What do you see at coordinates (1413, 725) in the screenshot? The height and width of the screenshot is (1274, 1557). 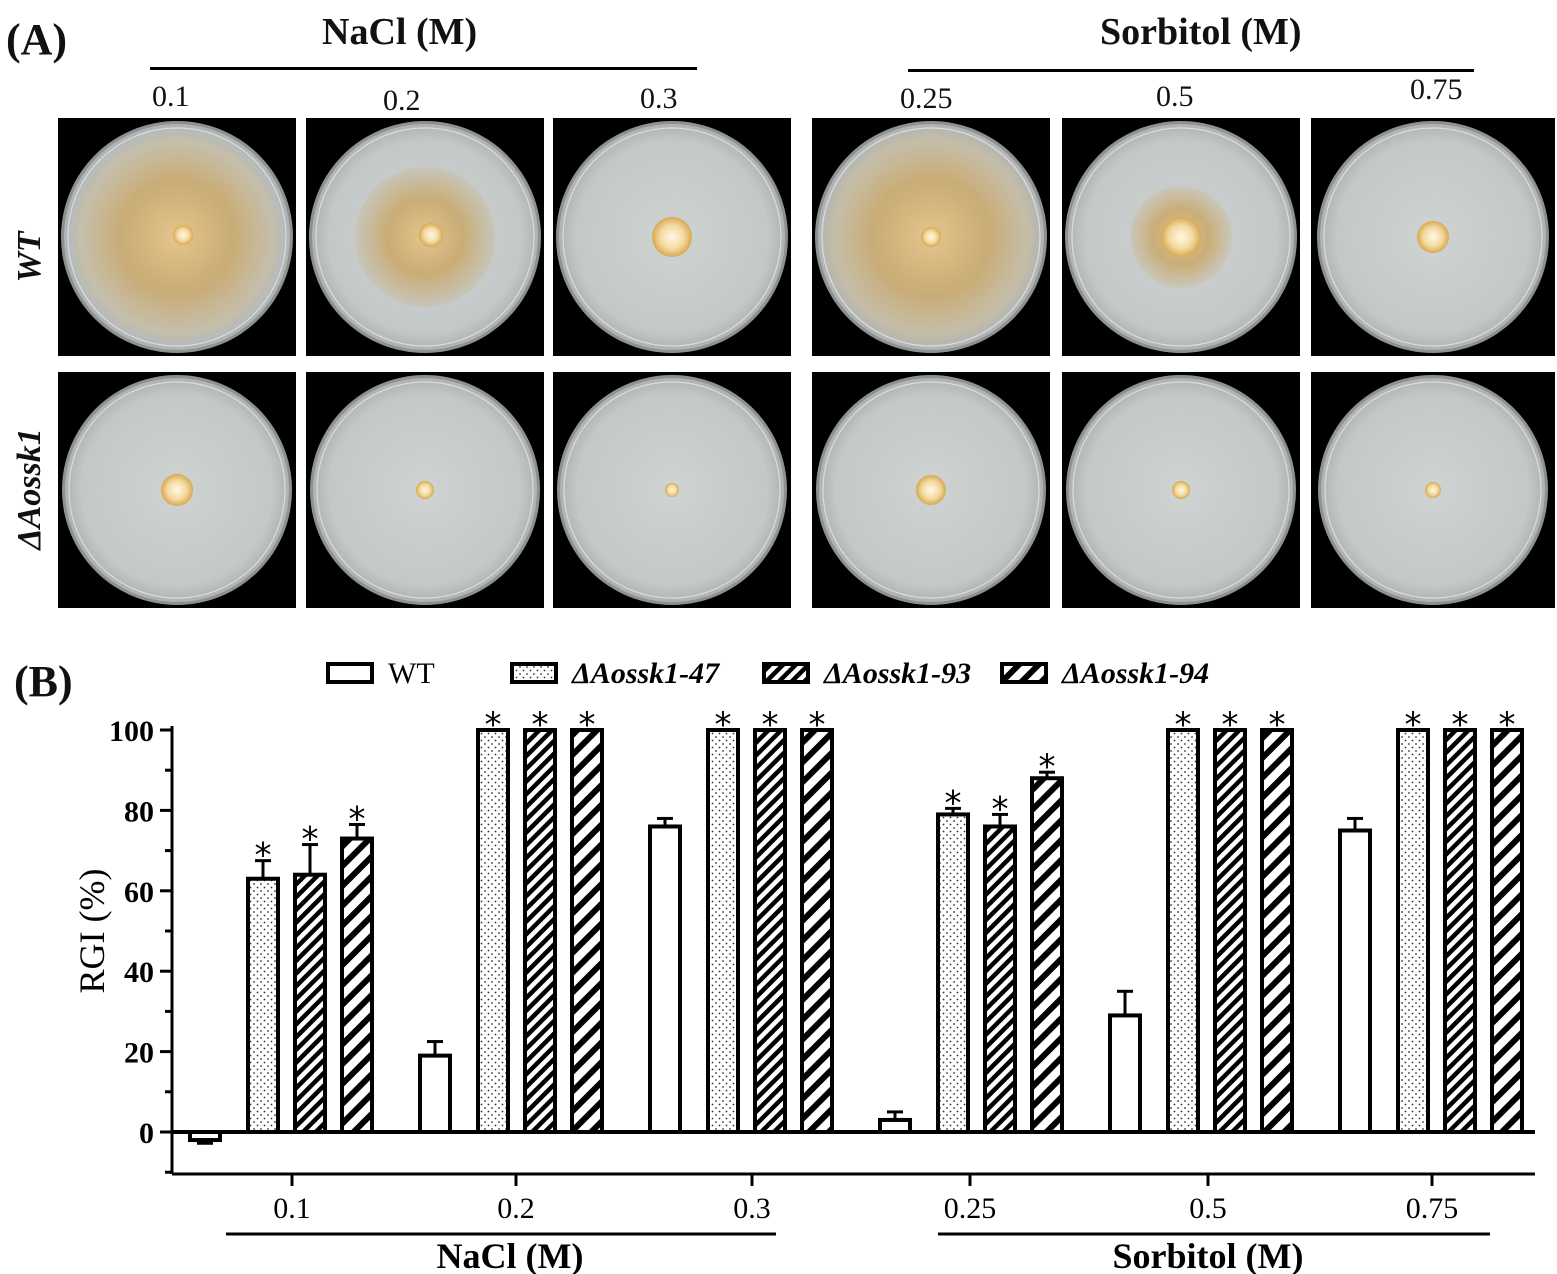 I see `sig-star-1-5: *` at bounding box center [1413, 725].